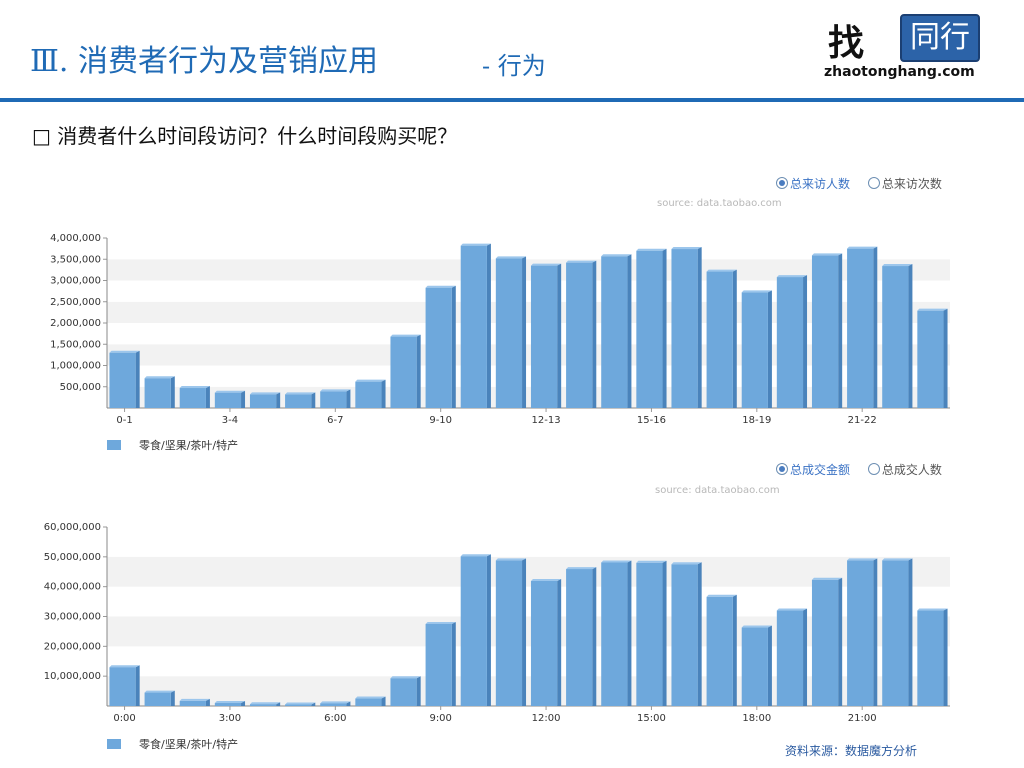 This screenshot has width=1024, height=768. I want to click on logo: 找 同行 zhaotonghang.com, so click(917, 49).